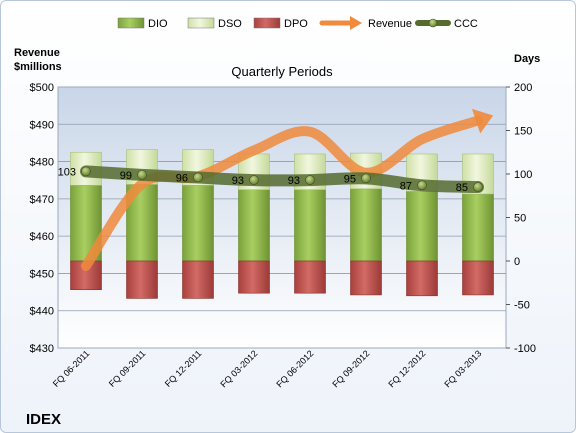  What do you see at coordinates (230, 24) in the screenshot?
I see `legend-label-dso: DSO` at bounding box center [230, 24].